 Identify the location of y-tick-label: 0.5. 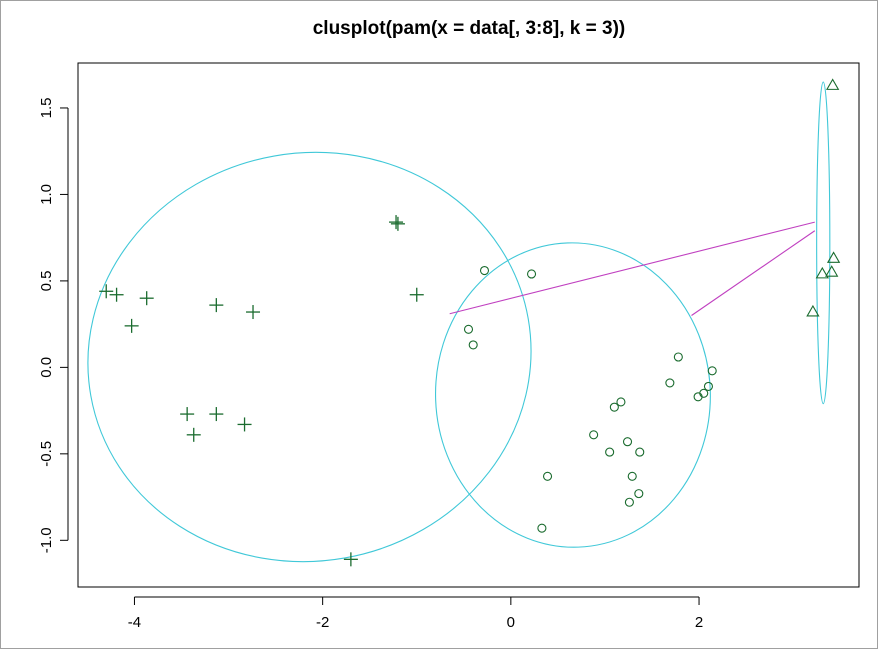
(46, 280).